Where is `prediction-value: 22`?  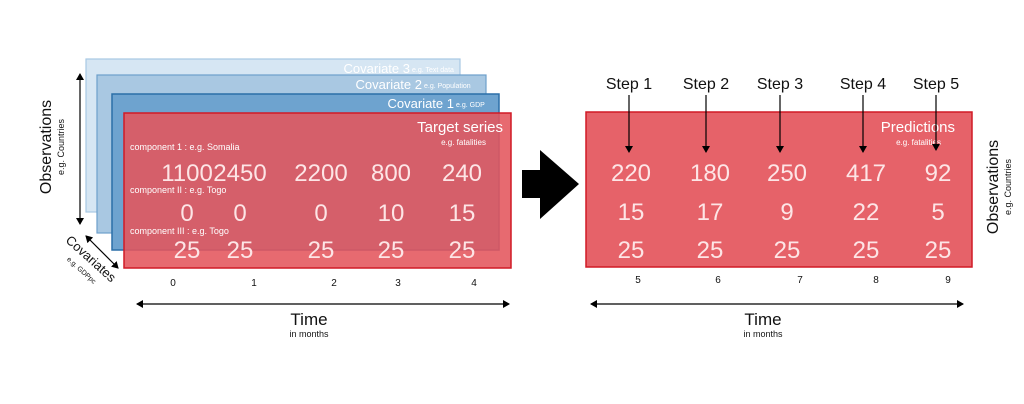
prediction-value: 22 is located at coordinates (866, 212).